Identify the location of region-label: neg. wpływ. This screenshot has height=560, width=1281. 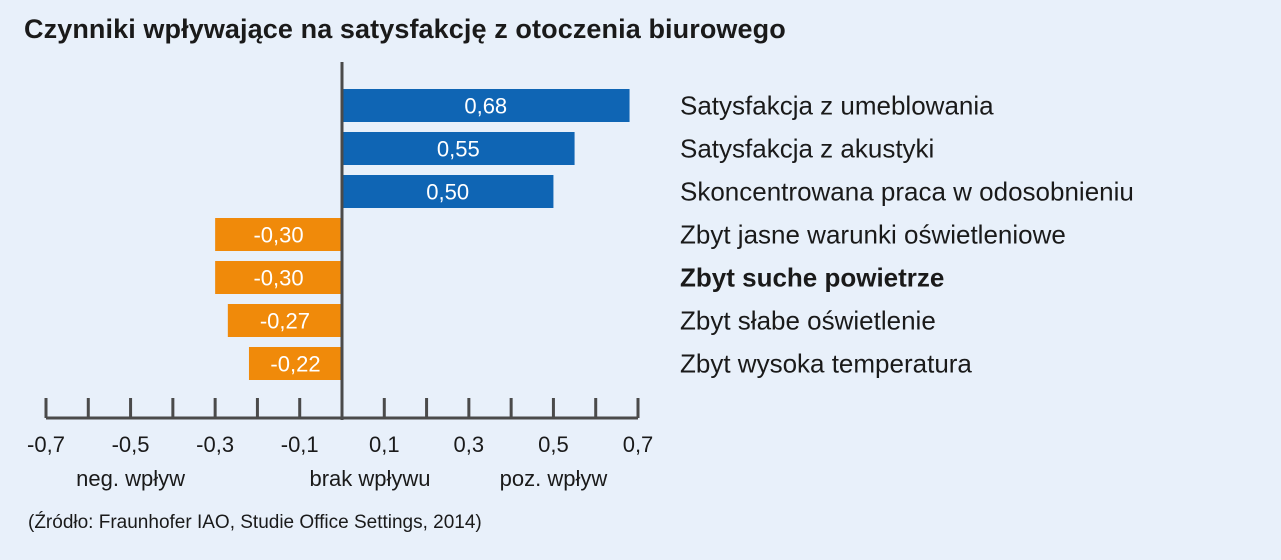
(130, 478).